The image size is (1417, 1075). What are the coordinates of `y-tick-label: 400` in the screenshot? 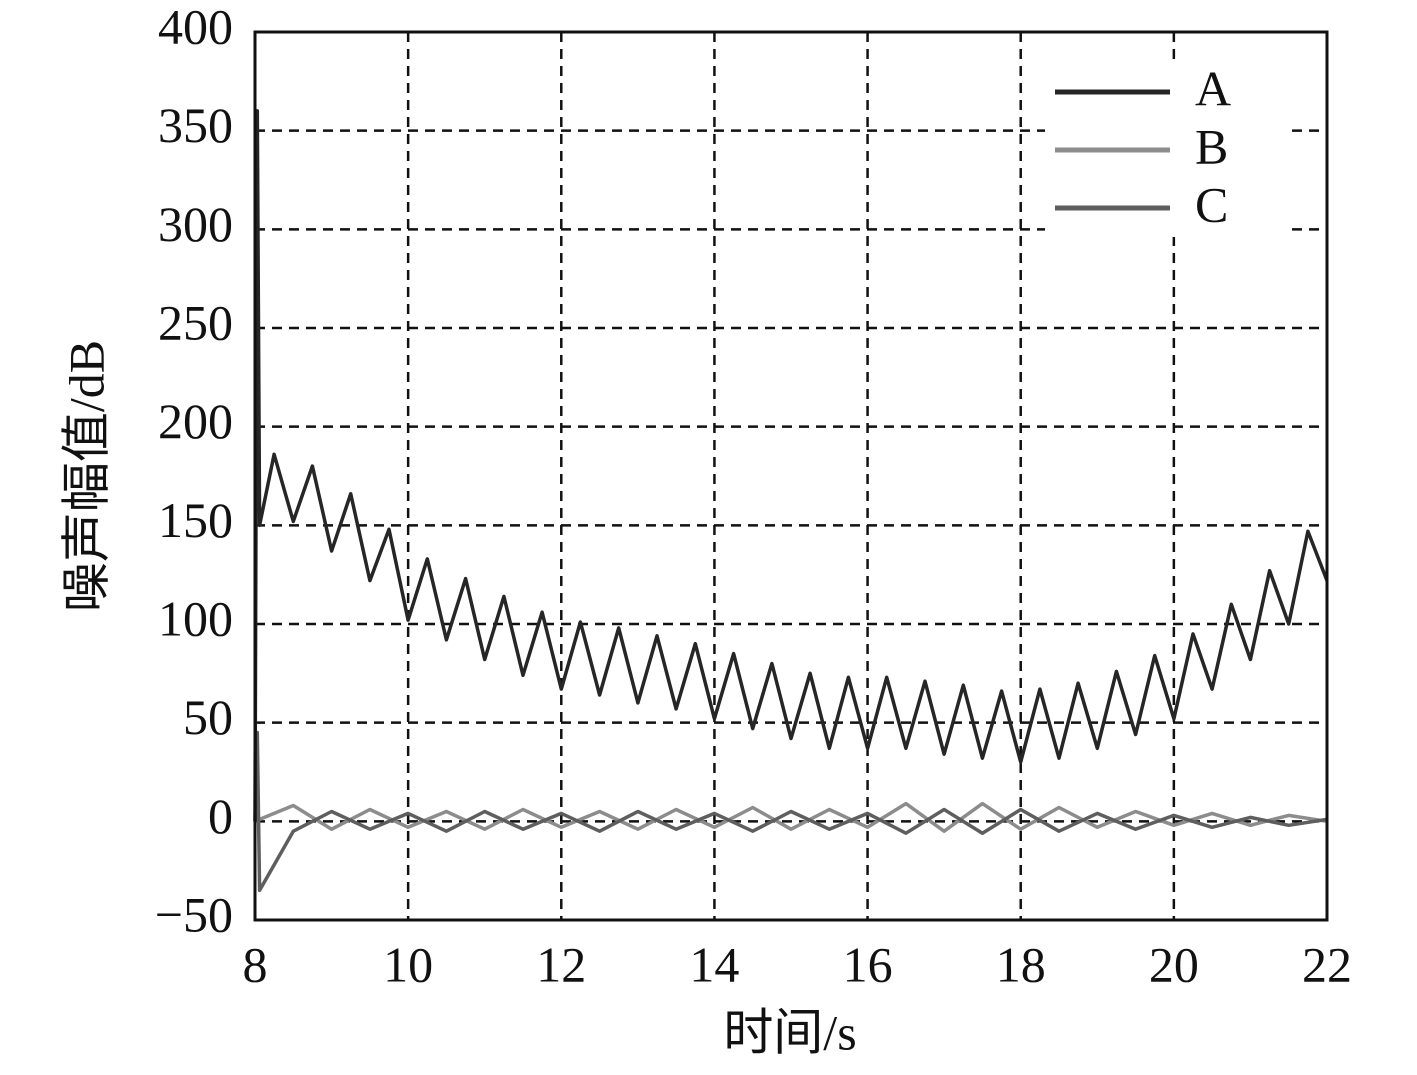 It's located at (195, 27).